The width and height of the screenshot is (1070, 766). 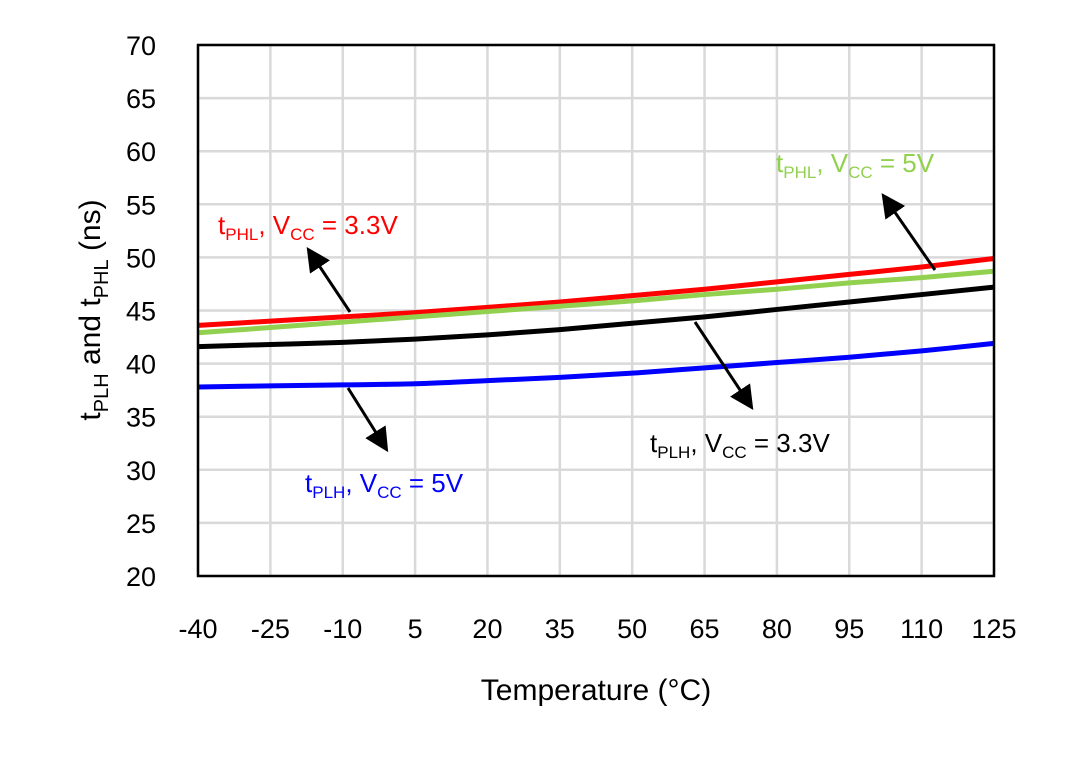 I want to click on label-tphl-3v3: tPHL, VCC = 3.3V, so click(x=308, y=227).